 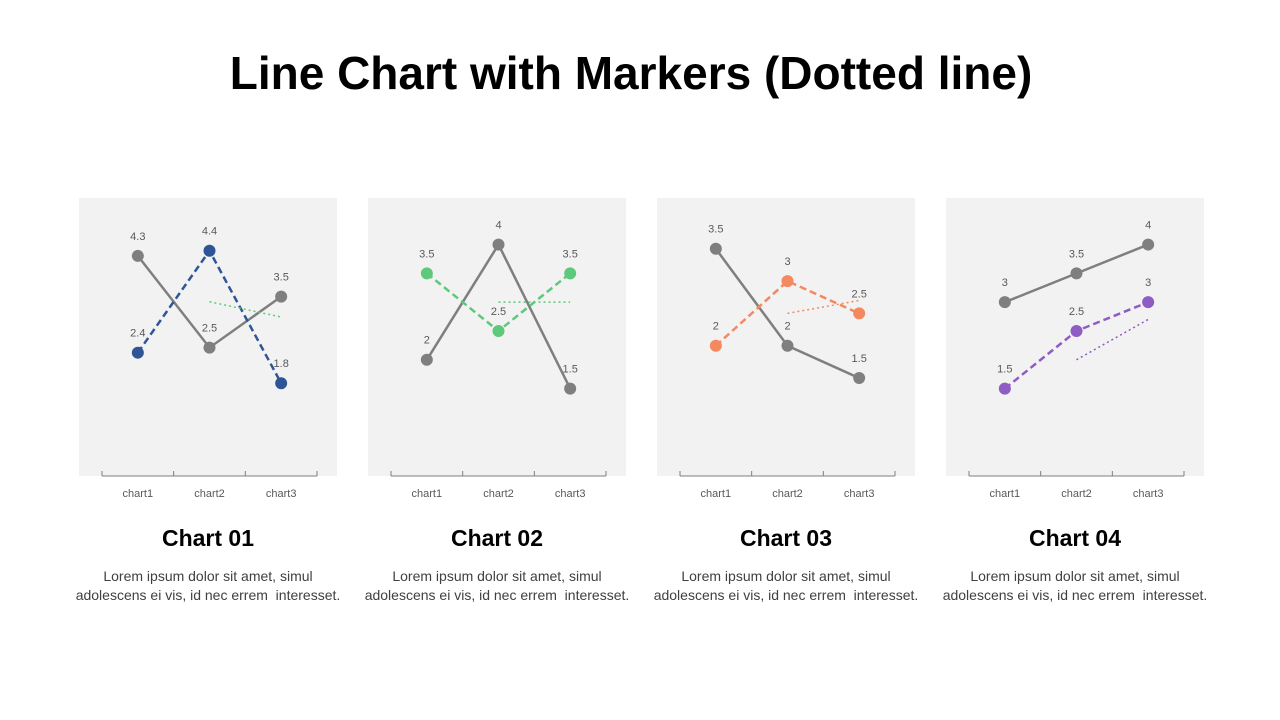 I want to click on series: 3.5 2 1.5, so click(x=787, y=304).